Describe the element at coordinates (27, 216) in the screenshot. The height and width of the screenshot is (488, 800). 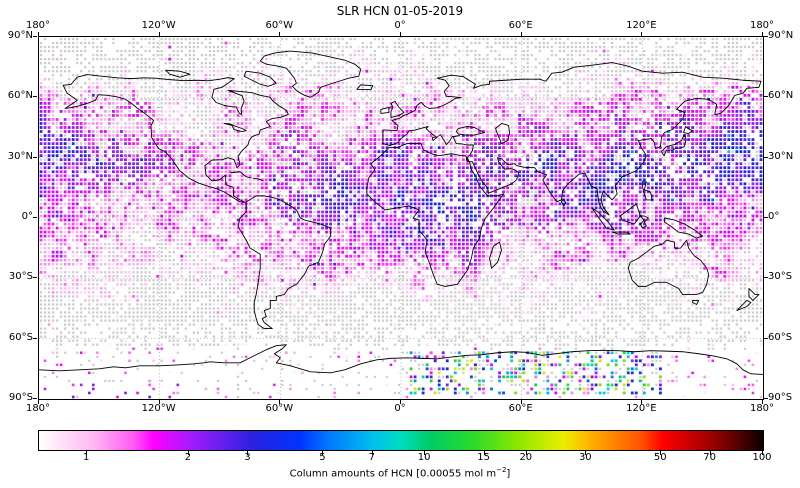
I see `lat-tick-label-left: 0°` at that location.